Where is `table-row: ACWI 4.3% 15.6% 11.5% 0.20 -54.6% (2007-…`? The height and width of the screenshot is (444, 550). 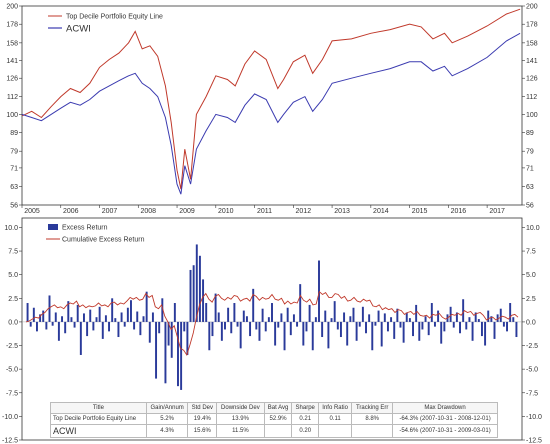 table-row: ACWI 4.3% 15.6% 11.5% 0.20 -54.6% (2007-… is located at coordinates (274, 431).